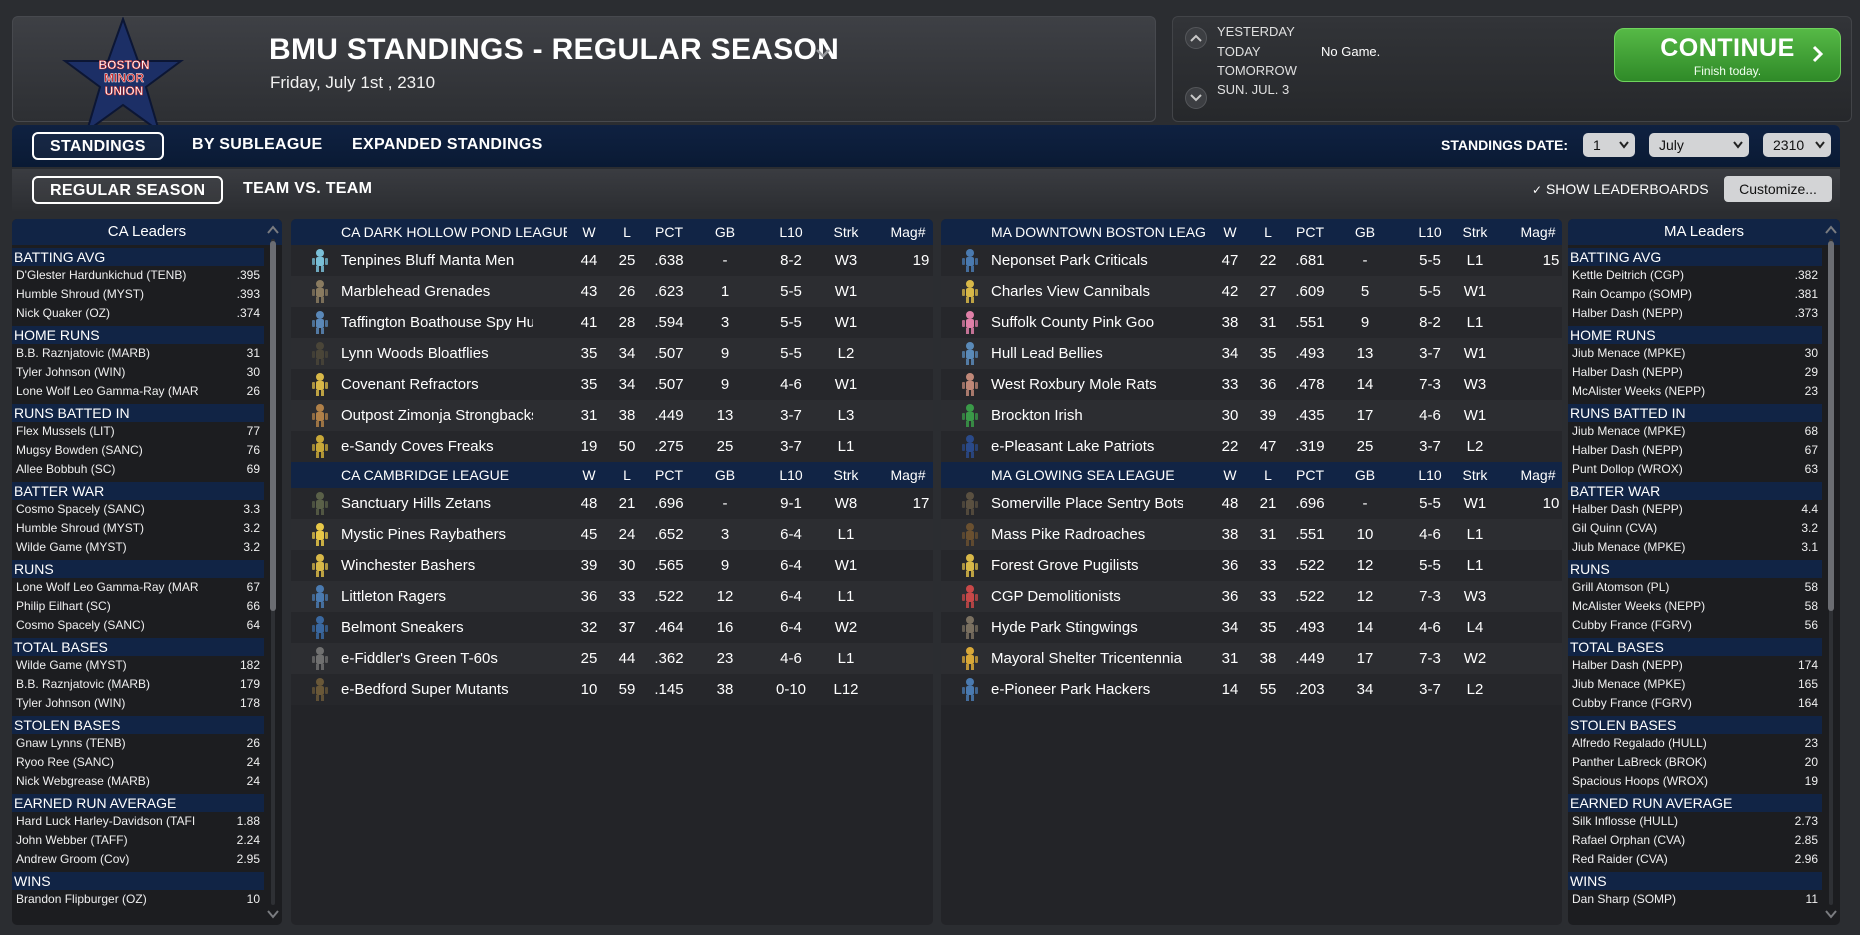 Image resolution: width=1860 pixels, height=935 pixels. I want to click on league-name: MA GLOWING SEA LEAGUE, so click(1083, 475).